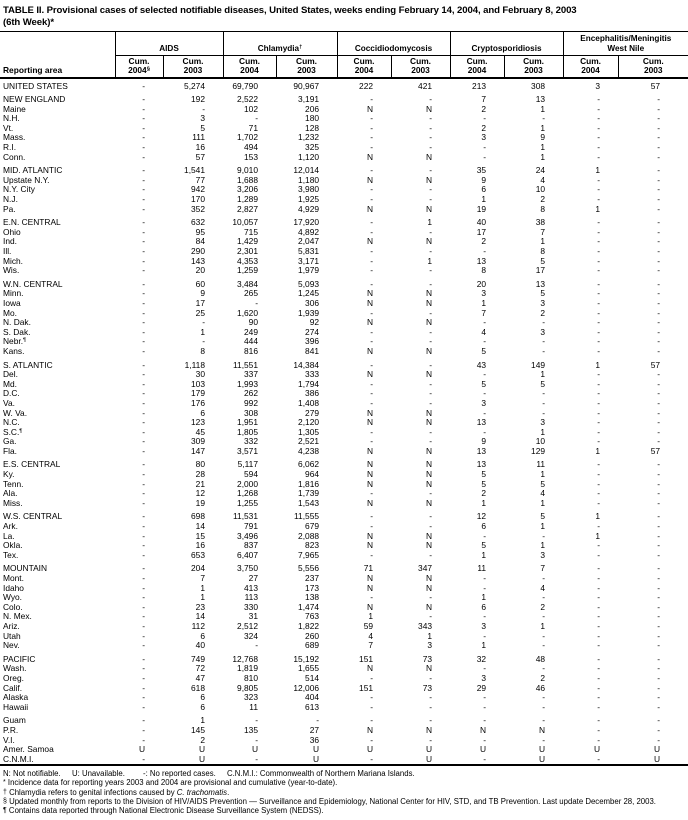  What do you see at coordinates (247, 199) in the screenshot?
I see `value-cell: 1,289` at bounding box center [247, 199].